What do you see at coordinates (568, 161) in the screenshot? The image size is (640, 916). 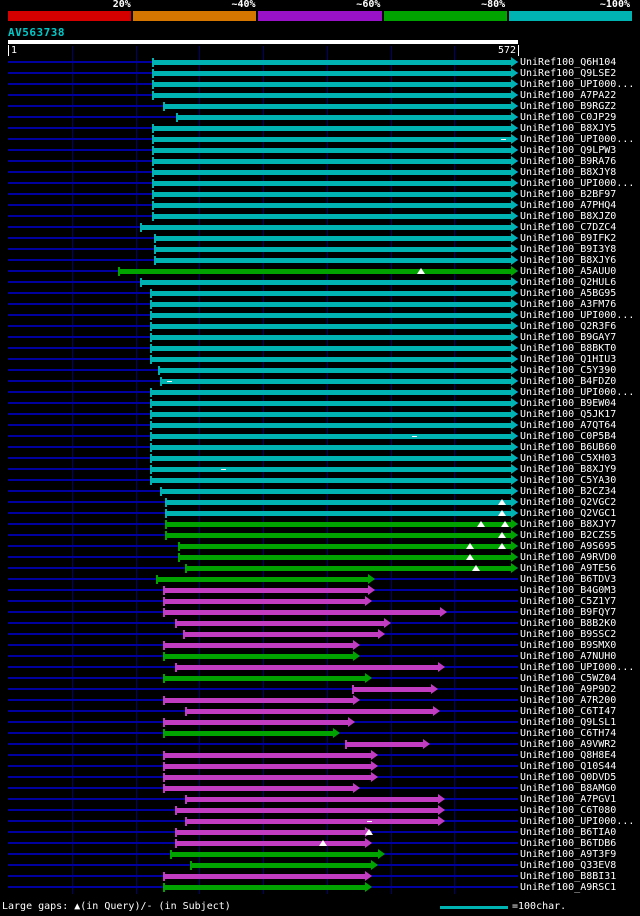 I see `hit-label: UniRef100_B9RA76` at bounding box center [568, 161].